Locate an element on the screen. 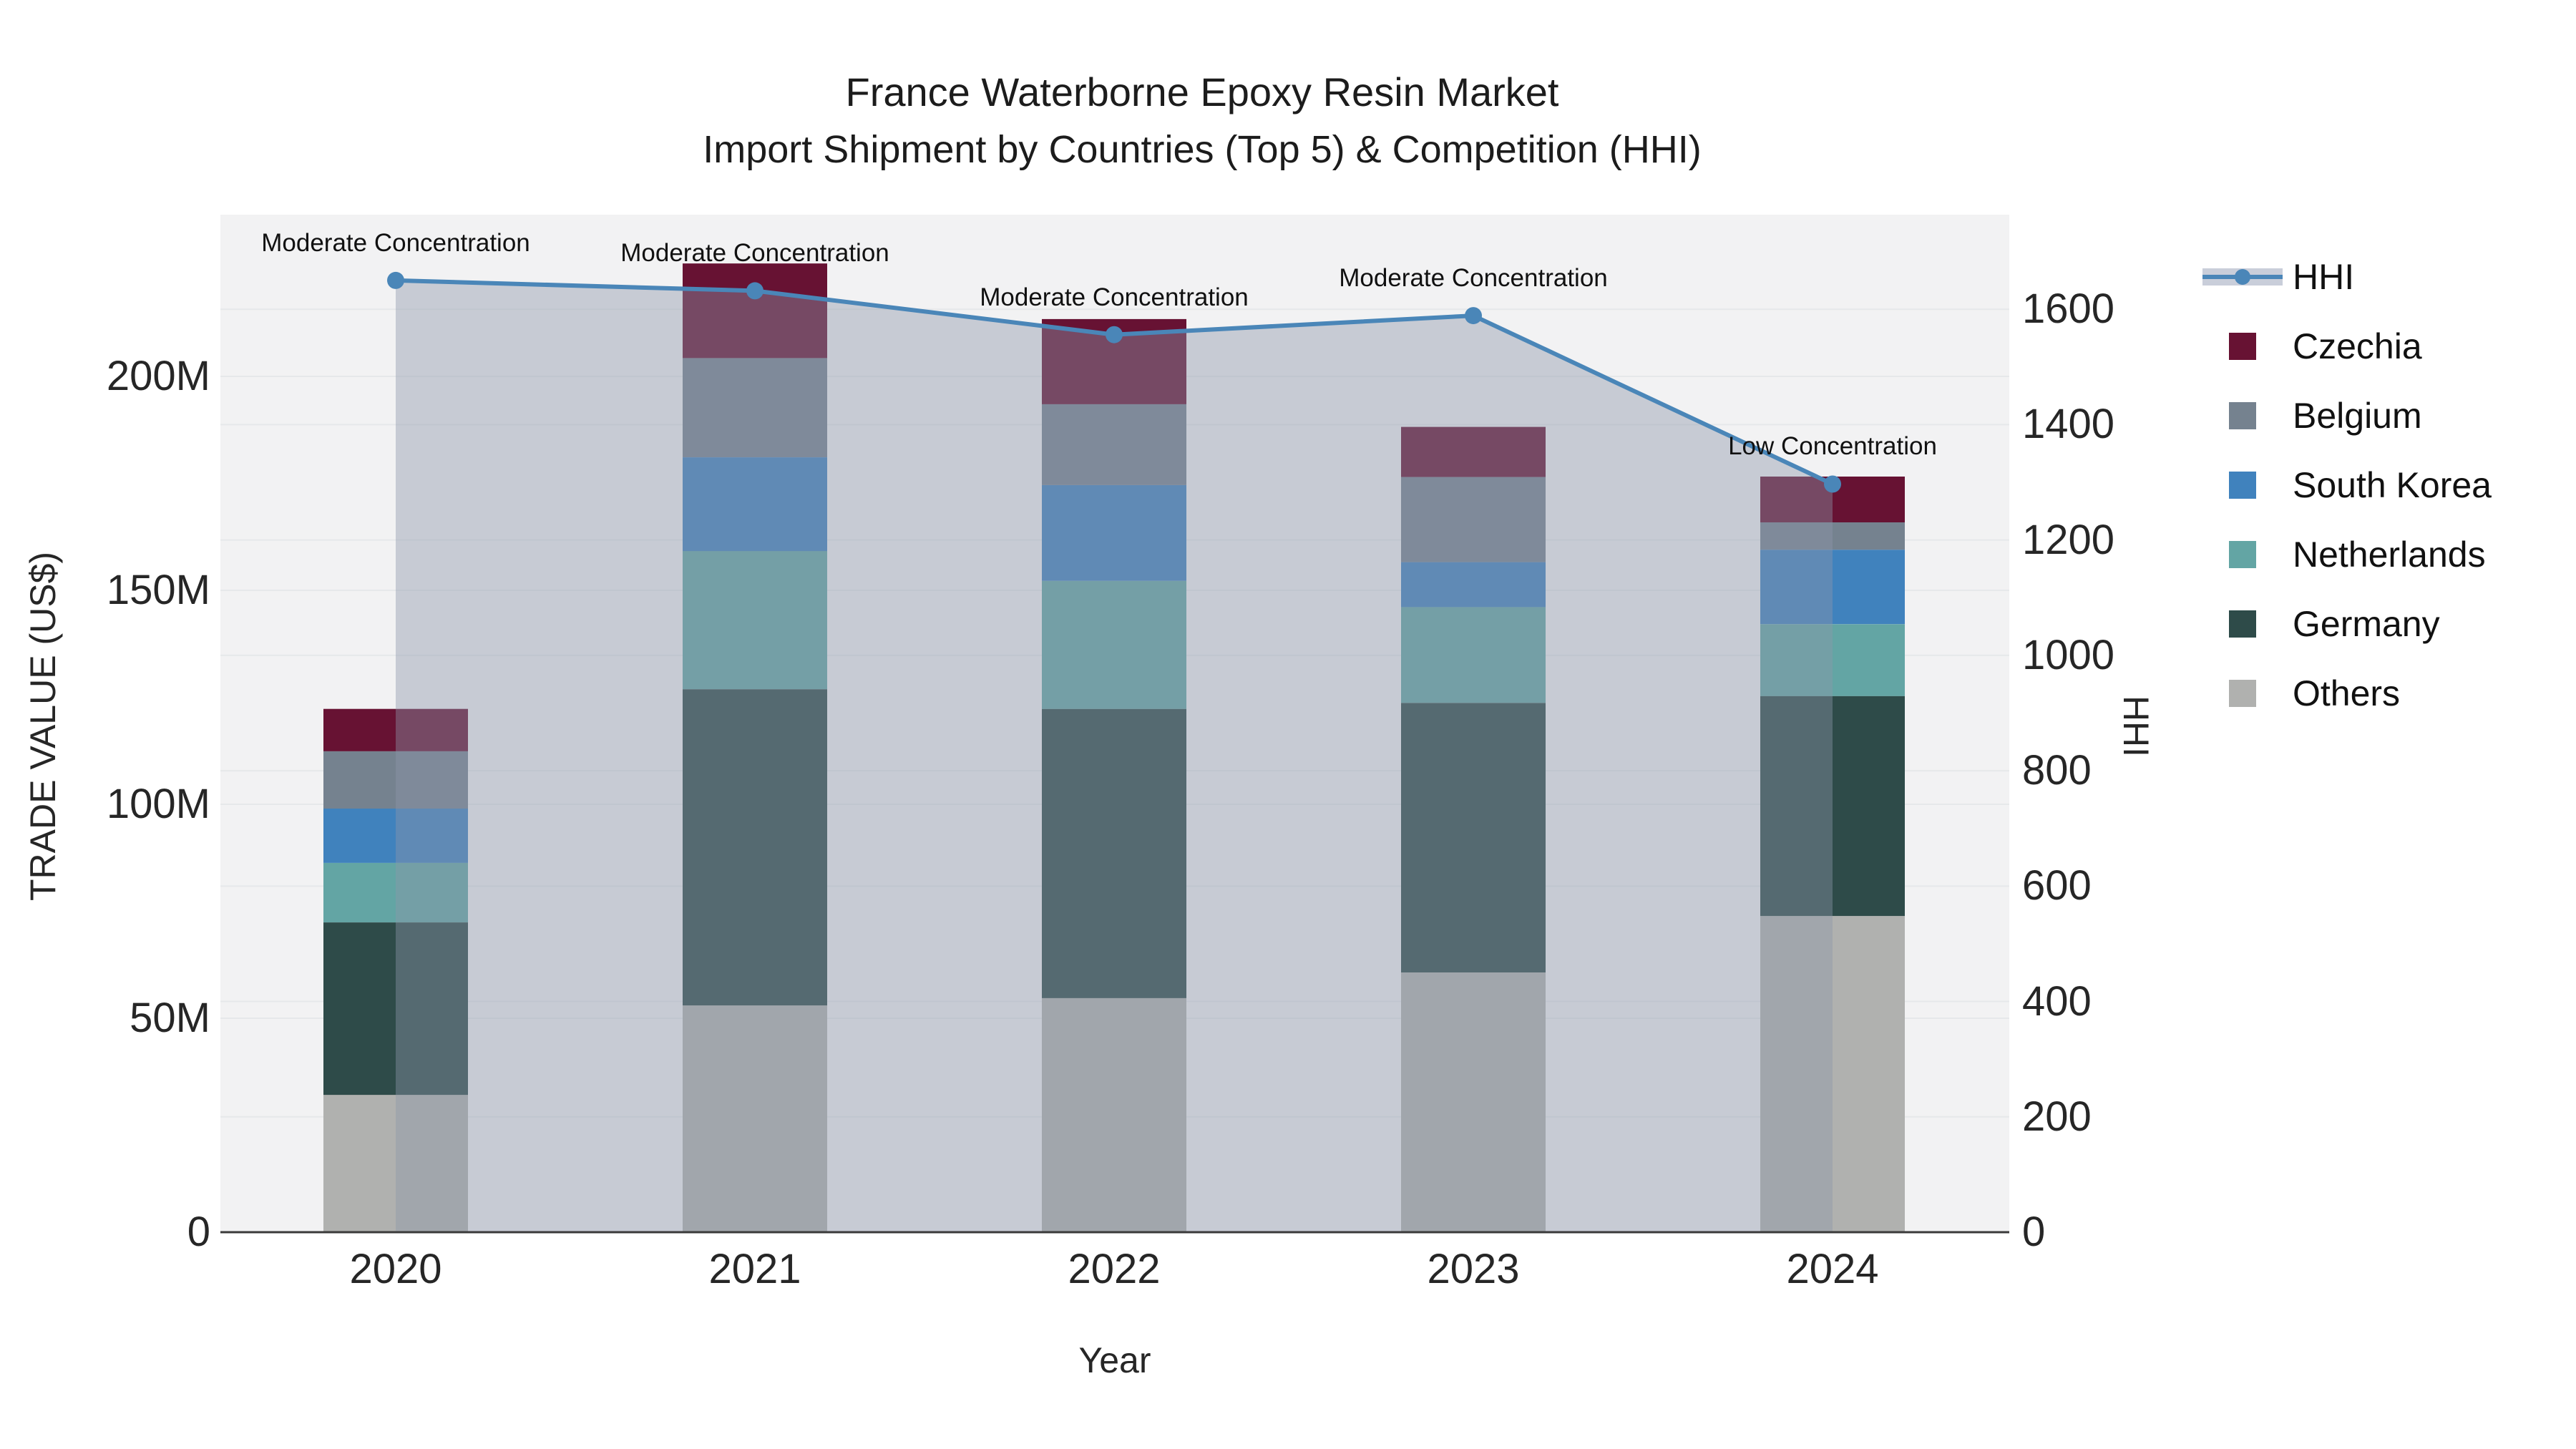  bar-segment-netherlands-2023 is located at coordinates (1473, 655).